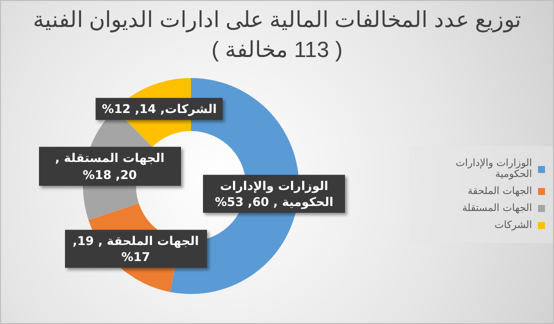 This screenshot has width=554, height=324. Describe the element at coordinates (513, 225) in the screenshot. I see `legend-label: الشركات` at that location.